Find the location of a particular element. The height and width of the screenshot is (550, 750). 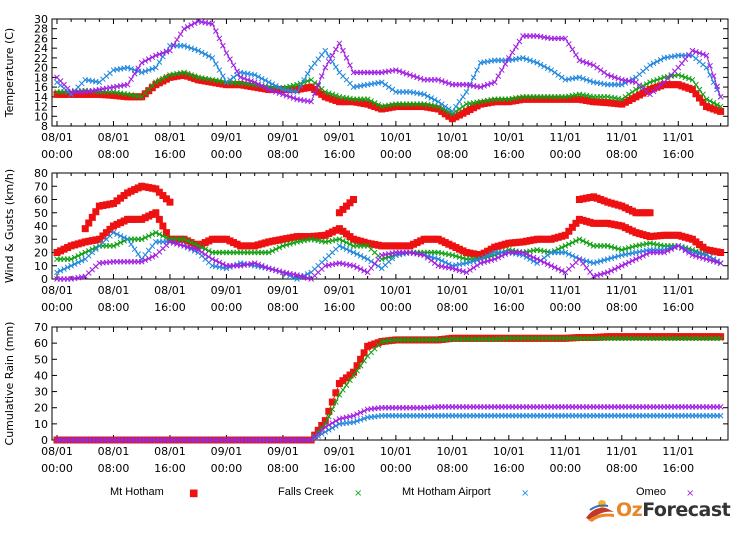

x-tick-label-date: 08/01 is located at coordinates (170, 137).